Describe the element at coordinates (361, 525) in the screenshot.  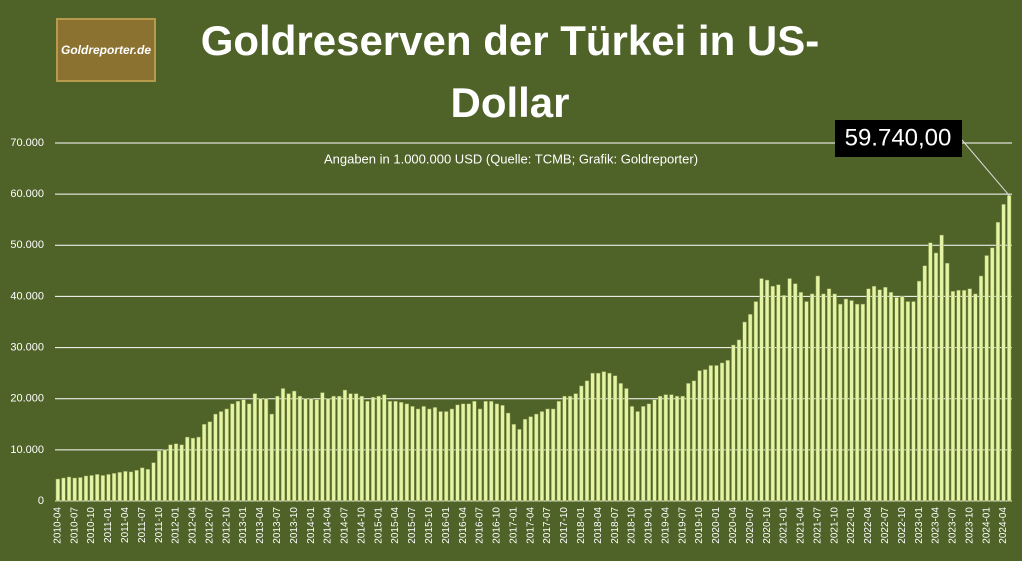
I see `x-tick-label: 2014-10` at that location.